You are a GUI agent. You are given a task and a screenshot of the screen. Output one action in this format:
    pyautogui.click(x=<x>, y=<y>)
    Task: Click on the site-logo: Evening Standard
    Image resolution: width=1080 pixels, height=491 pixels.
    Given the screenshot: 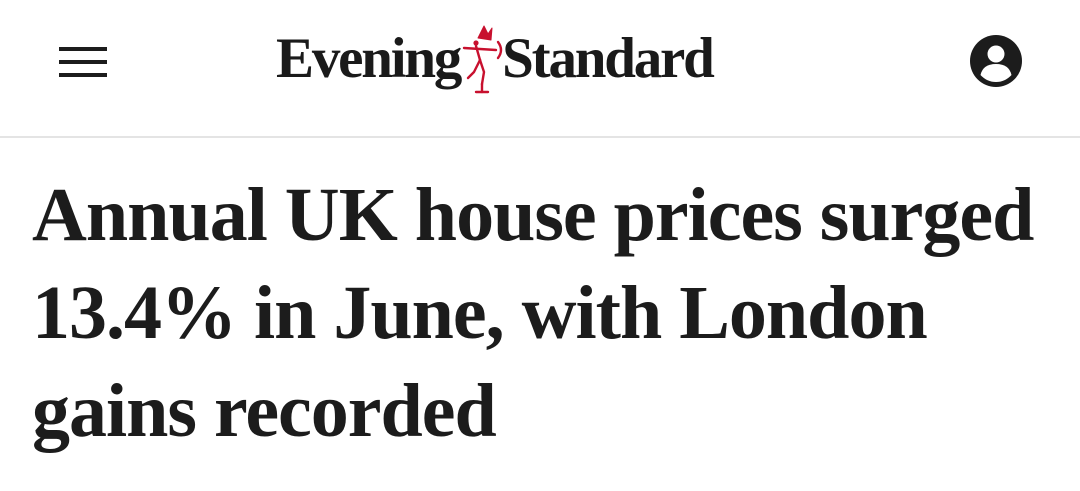 What is the action you would take?
    pyautogui.click(x=495, y=58)
    